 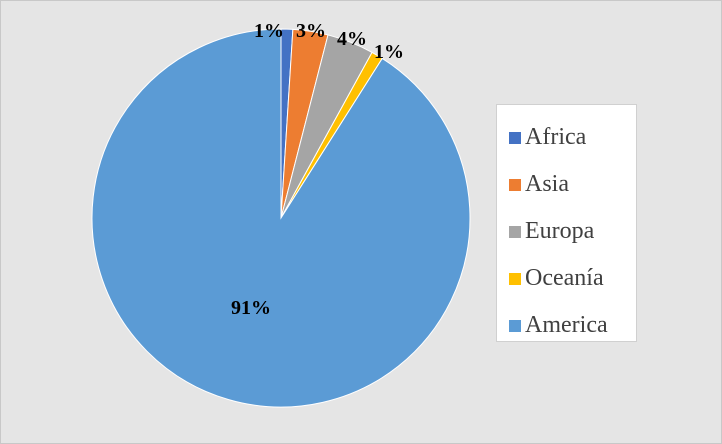 I want to click on legend-label: Asia, so click(x=547, y=184).